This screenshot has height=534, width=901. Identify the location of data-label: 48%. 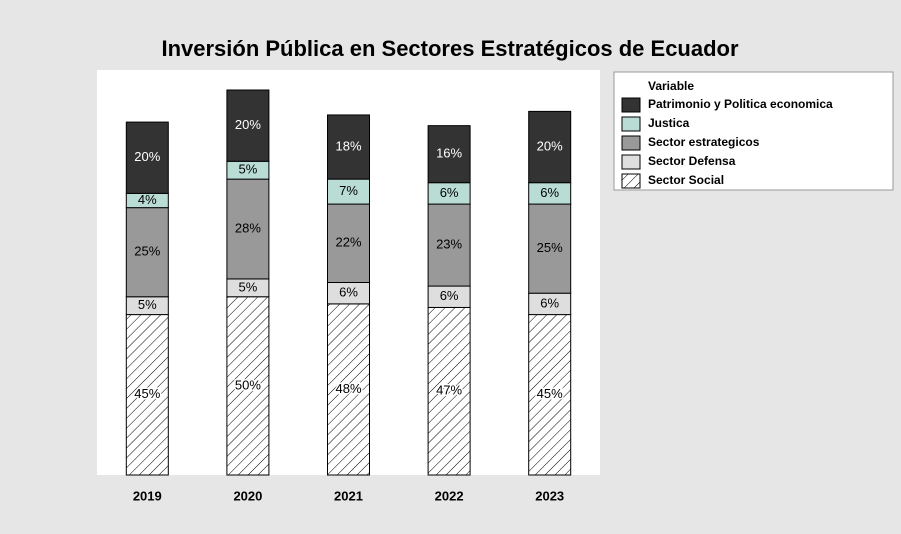
(348, 388).